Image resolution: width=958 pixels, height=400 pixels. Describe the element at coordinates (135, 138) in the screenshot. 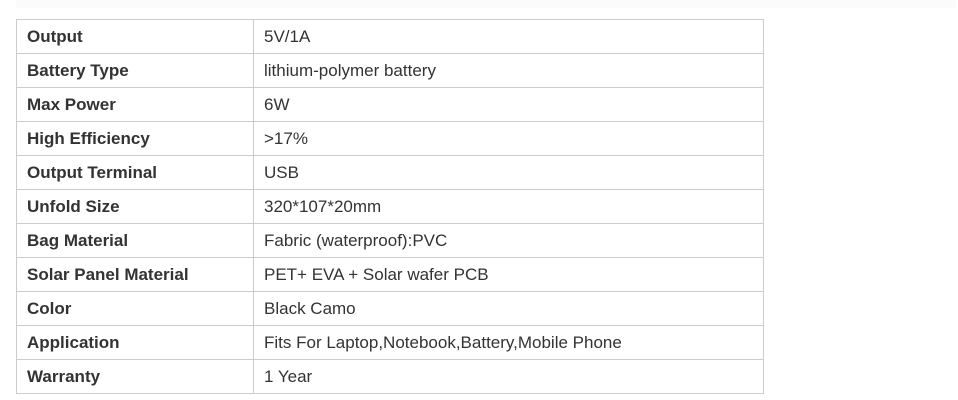

I see `spec-label: High Efficiency` at that location.